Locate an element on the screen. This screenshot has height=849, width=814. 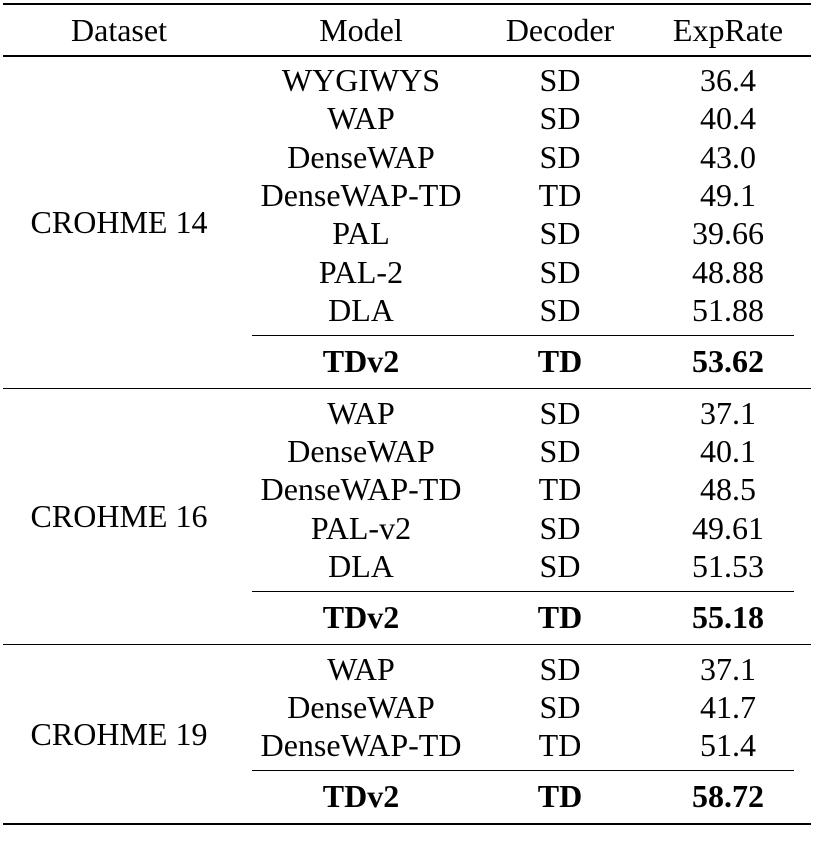
exprate-cell: 40.1 is located at coordinates (728, 451).